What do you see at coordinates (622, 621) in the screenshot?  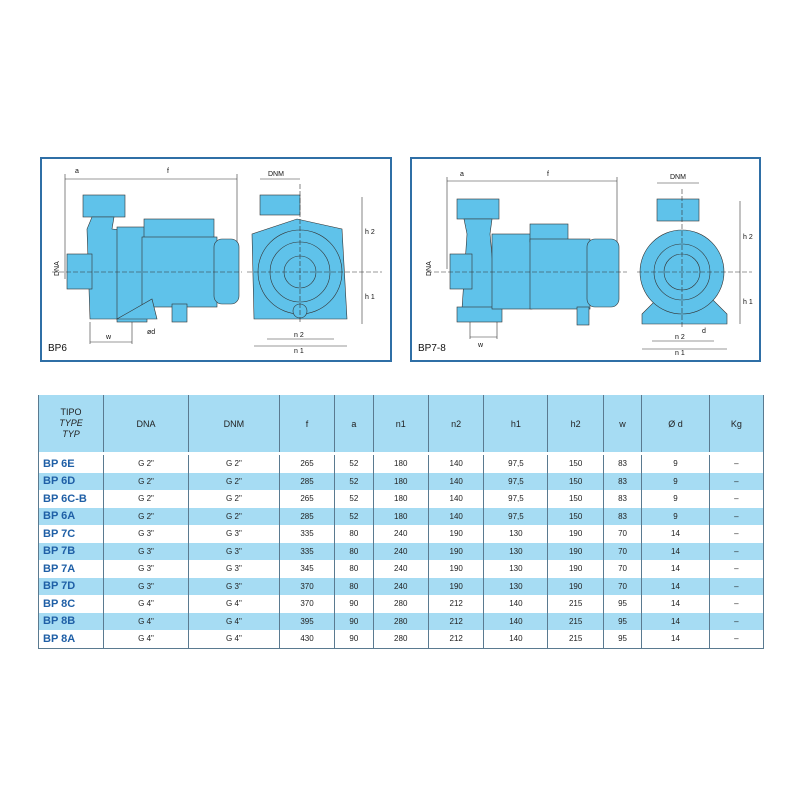 I see `value-cell: 95` at bounding box center [622, 621].